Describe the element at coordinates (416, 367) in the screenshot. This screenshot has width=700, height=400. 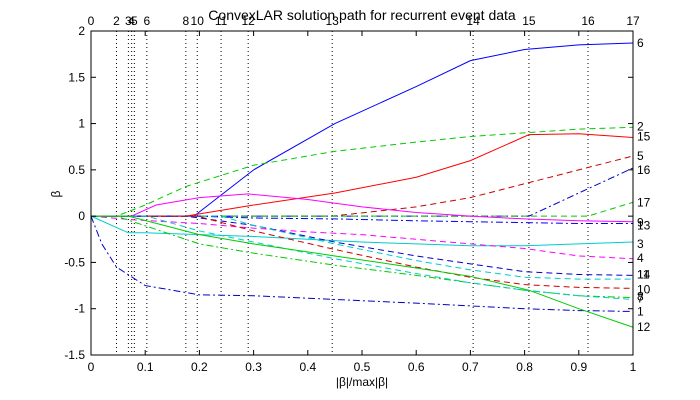
I see `x-tick-label: 0.6` at that location.